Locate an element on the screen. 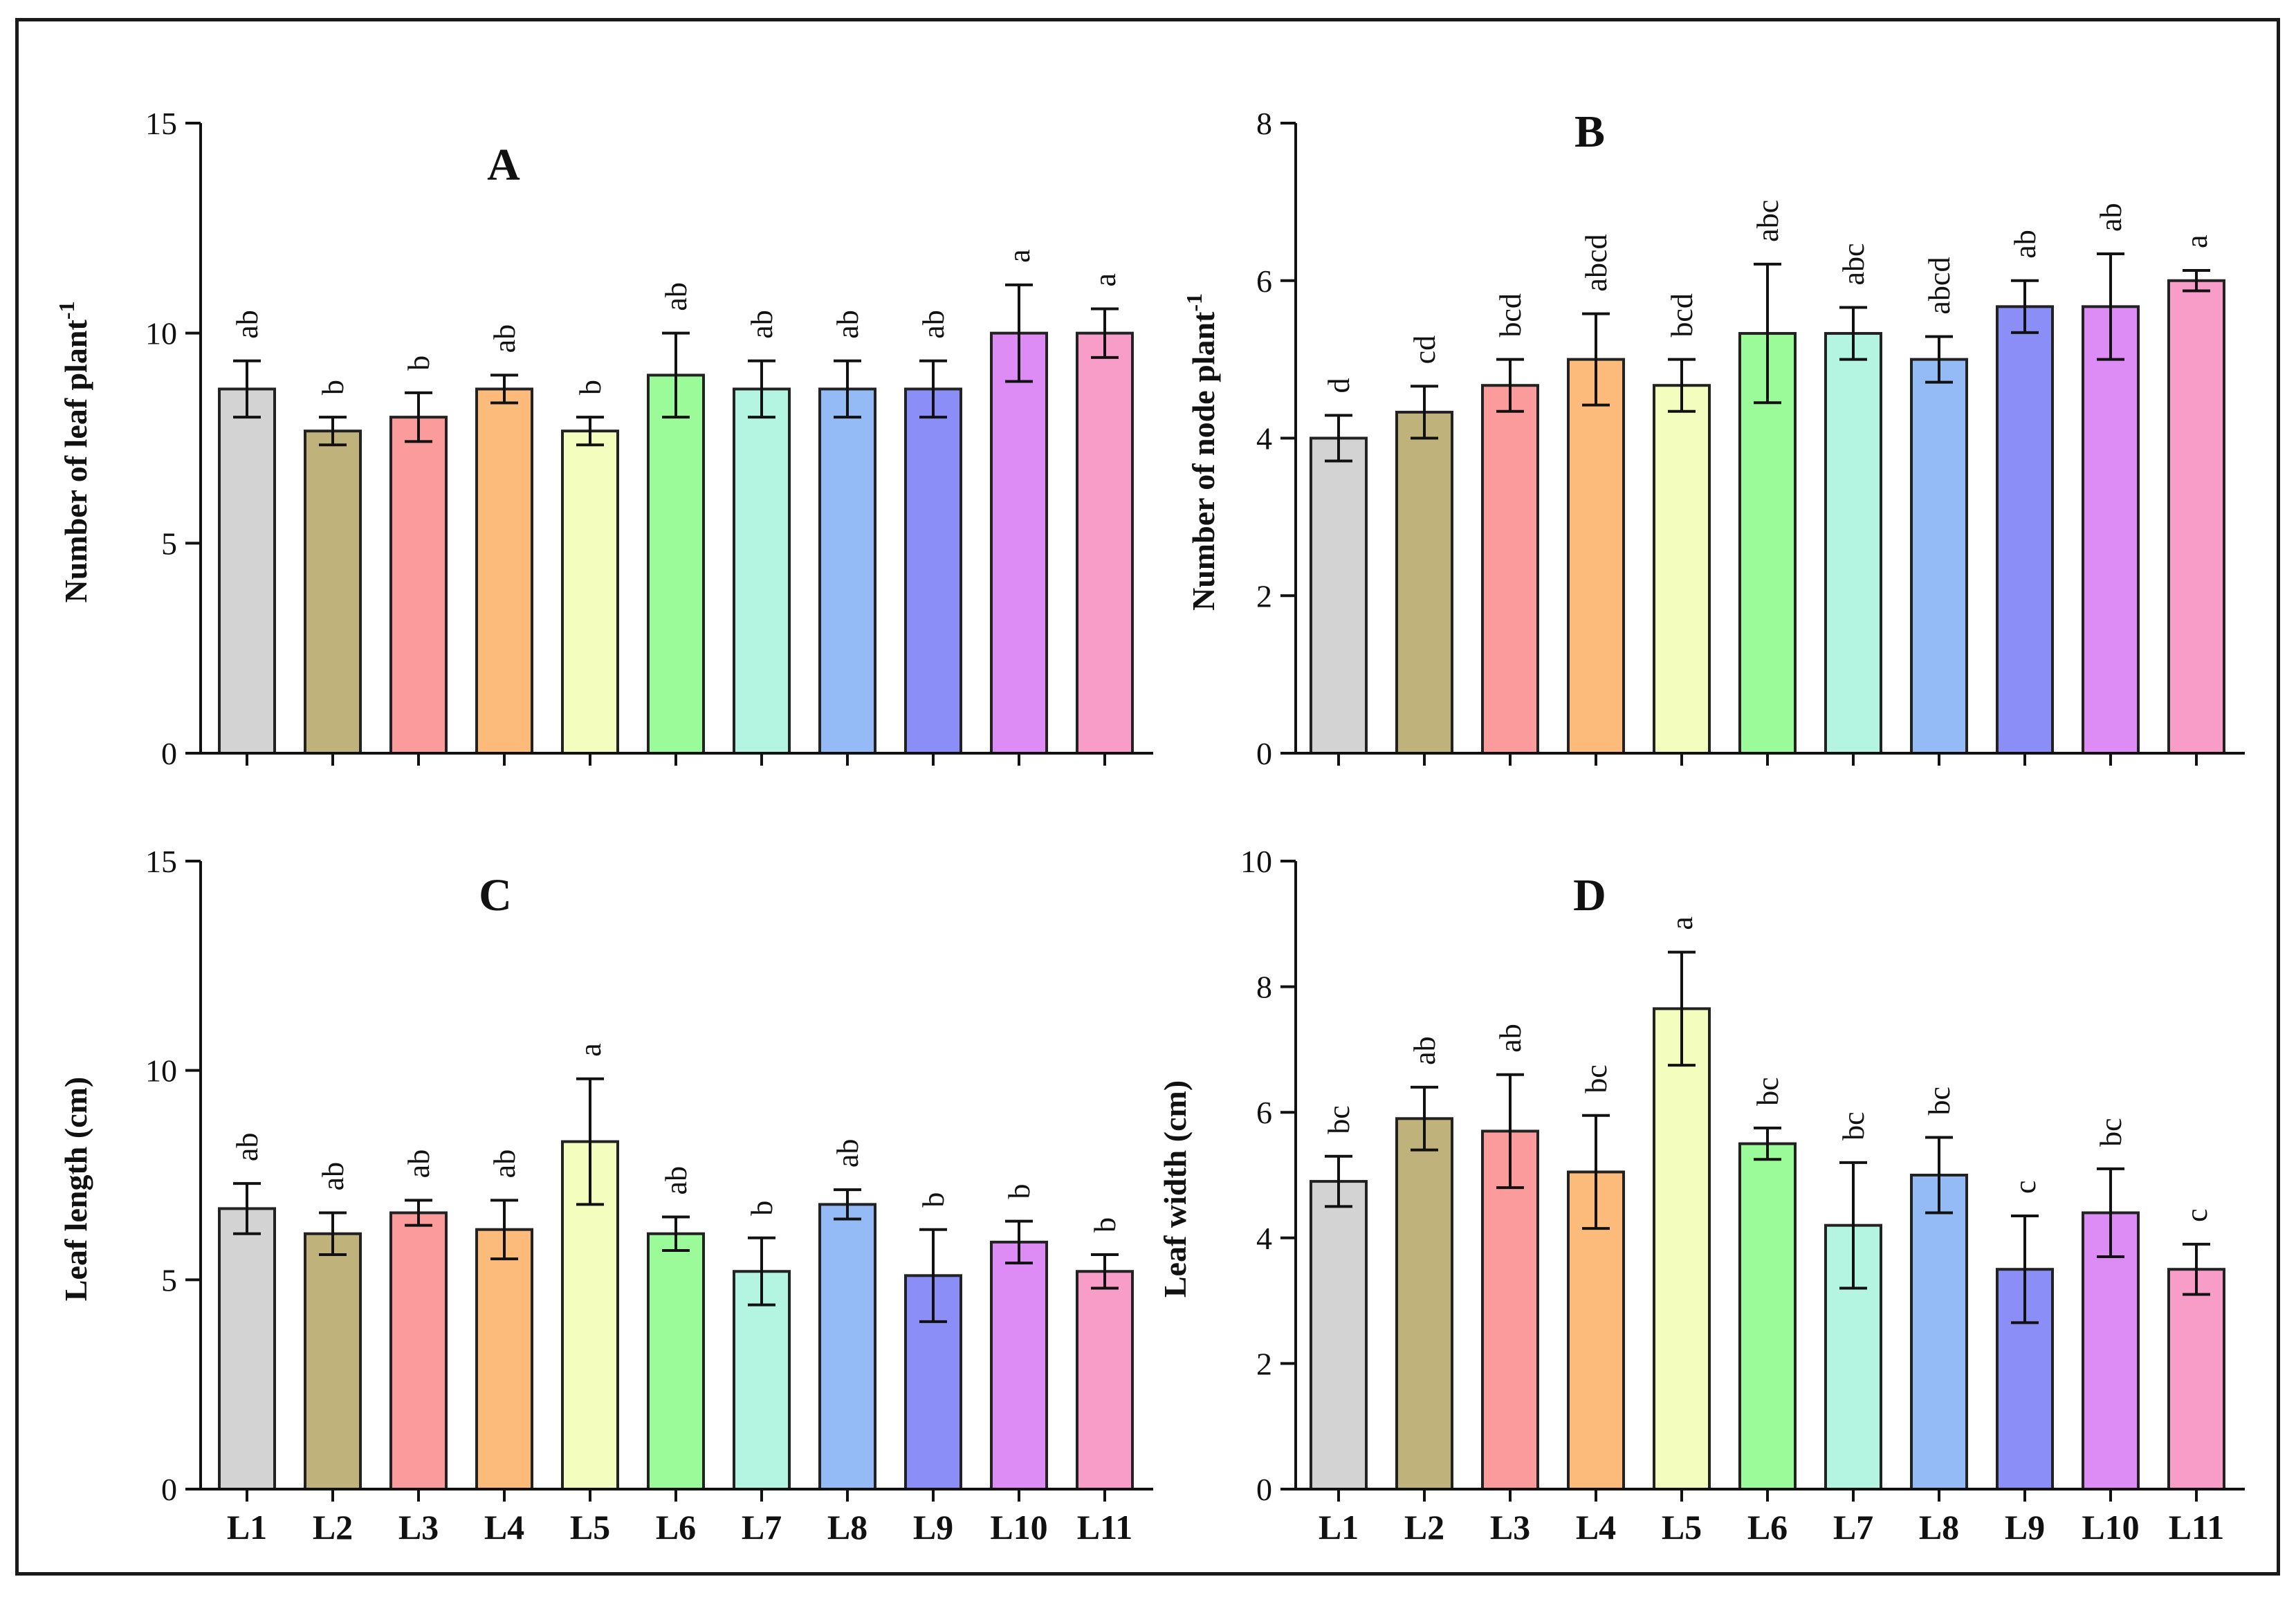 This screenshot has width=2296, height=1597. y-tick-label: 6 is located at coordinates (1264, 1112).